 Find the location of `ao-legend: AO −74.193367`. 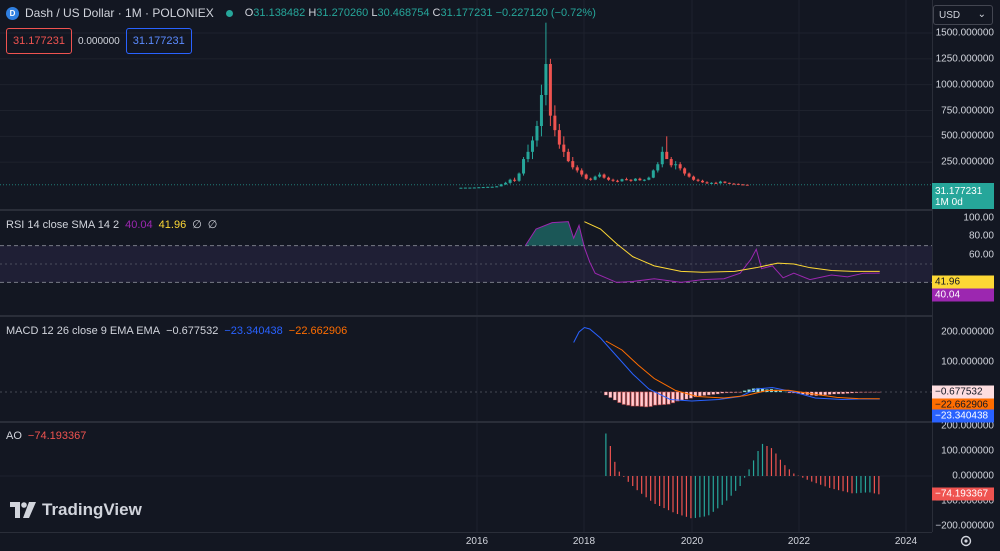

ao-legend: AO −74.193367 is located at coordinates (46, 436).